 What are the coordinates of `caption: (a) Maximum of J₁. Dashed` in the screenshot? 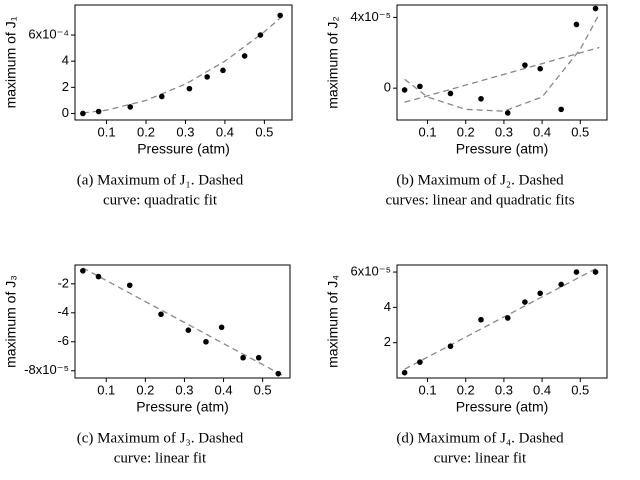 It's located at (160, 180).